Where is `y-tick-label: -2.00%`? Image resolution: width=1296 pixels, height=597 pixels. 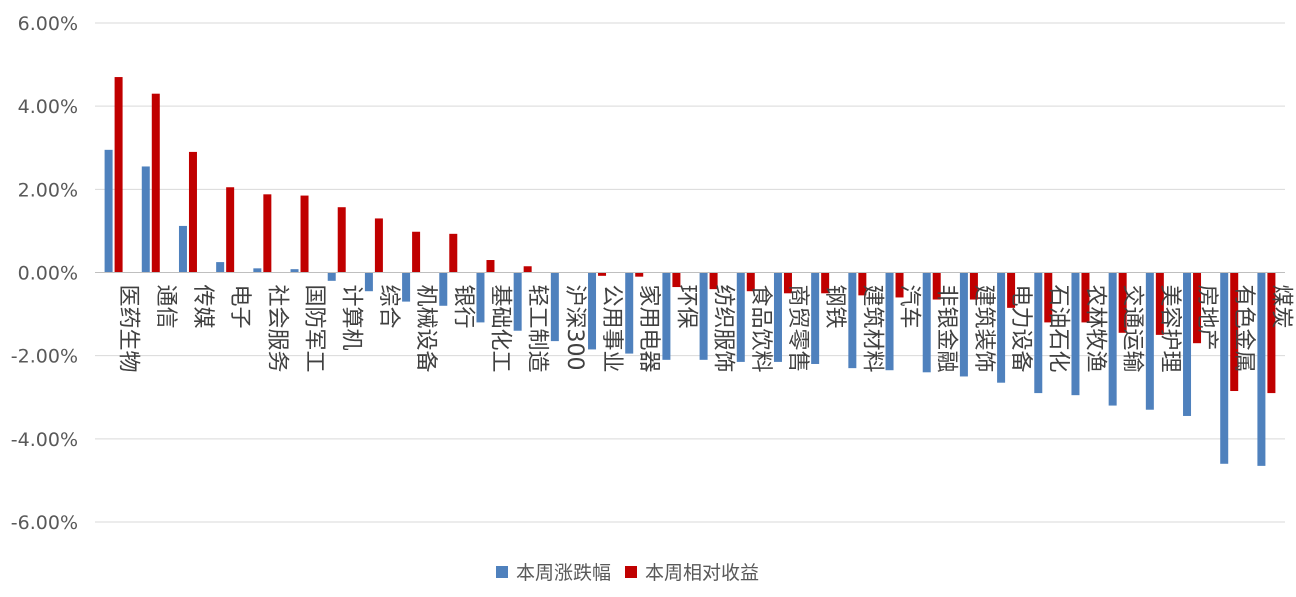 y-tick-label: -2.00% is located at coordinates (44, 357).